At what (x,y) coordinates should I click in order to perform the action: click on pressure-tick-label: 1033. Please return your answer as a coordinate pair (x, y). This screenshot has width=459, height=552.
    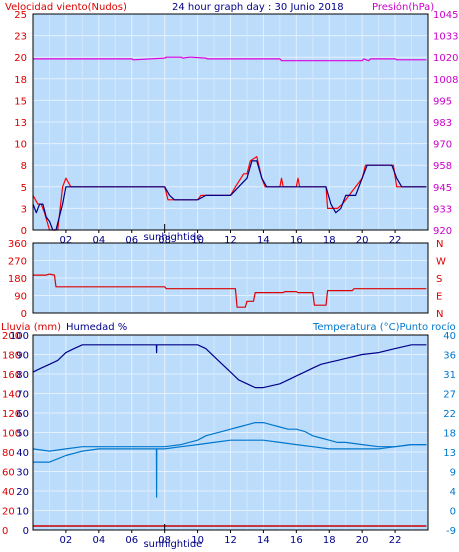
    Looking at the image, I should click on (445, 37).